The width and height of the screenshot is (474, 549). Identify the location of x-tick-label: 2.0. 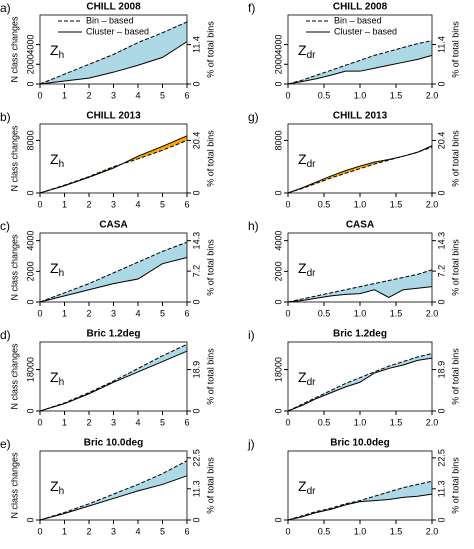
(432, 531).